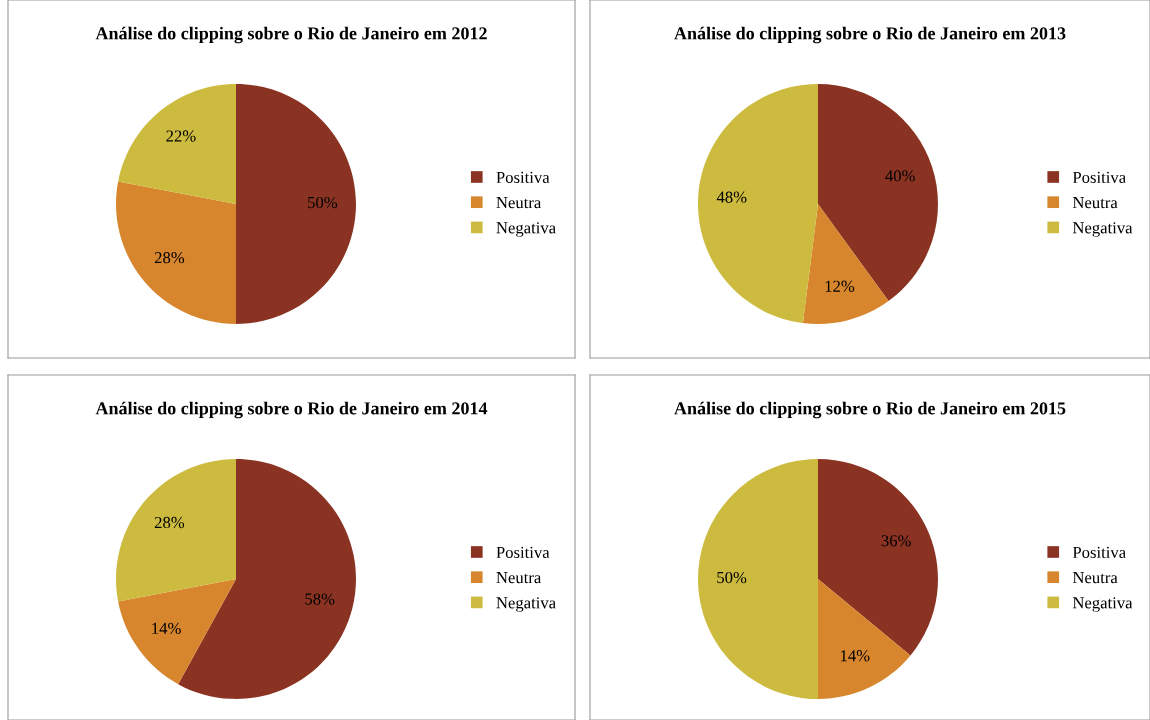  I want to click on chart-title: Análise do clipping sobre o Rio de Janeiro em 2013, so click(870, 35).